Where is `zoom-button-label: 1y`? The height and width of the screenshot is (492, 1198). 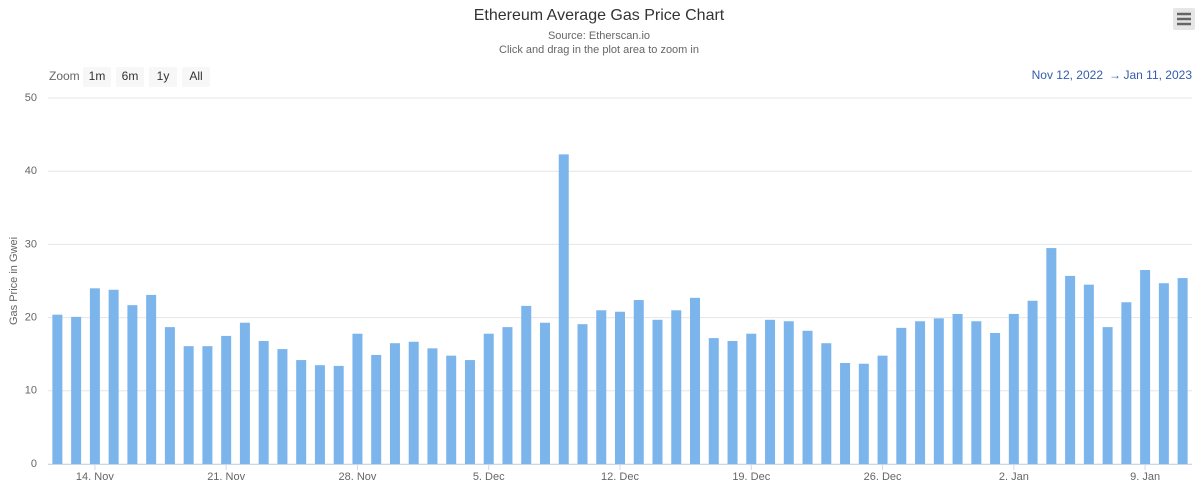 zoom-button-label: 1y is located at coordinates (163, 76).